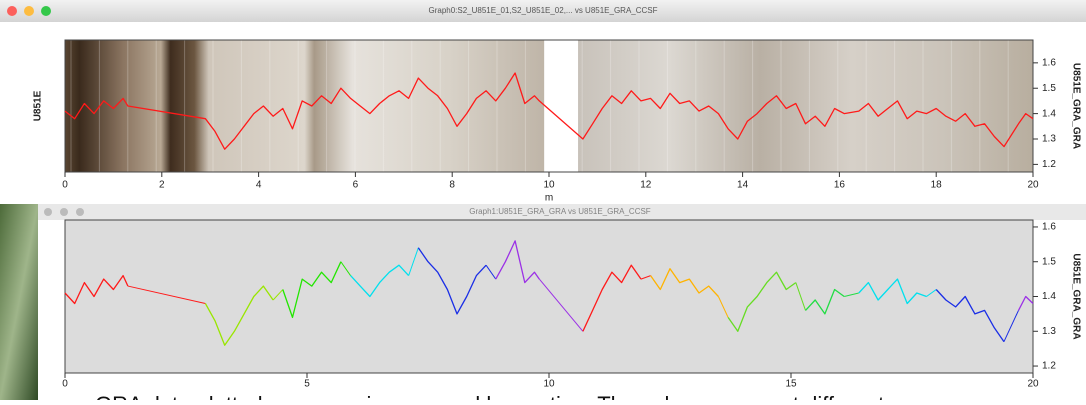  What do you see at coordinates (452, 185) in the screenshot?
I see `x-tick-label: 8` at bounding box center [452, 185].